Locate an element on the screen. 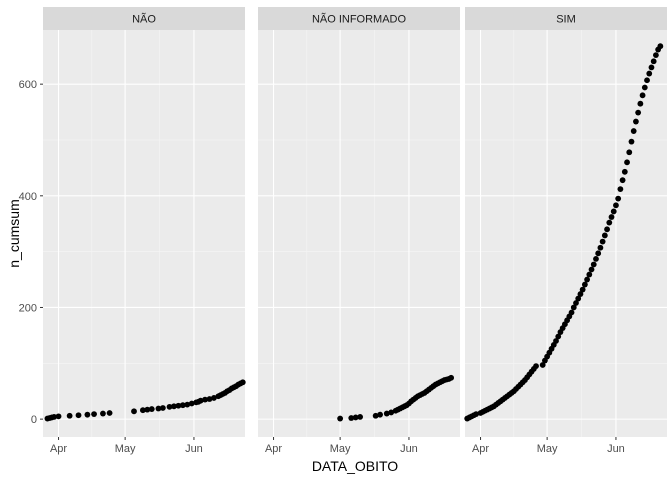  x-axis-title: DATA_OBITO is located at coordinates (355, 466).